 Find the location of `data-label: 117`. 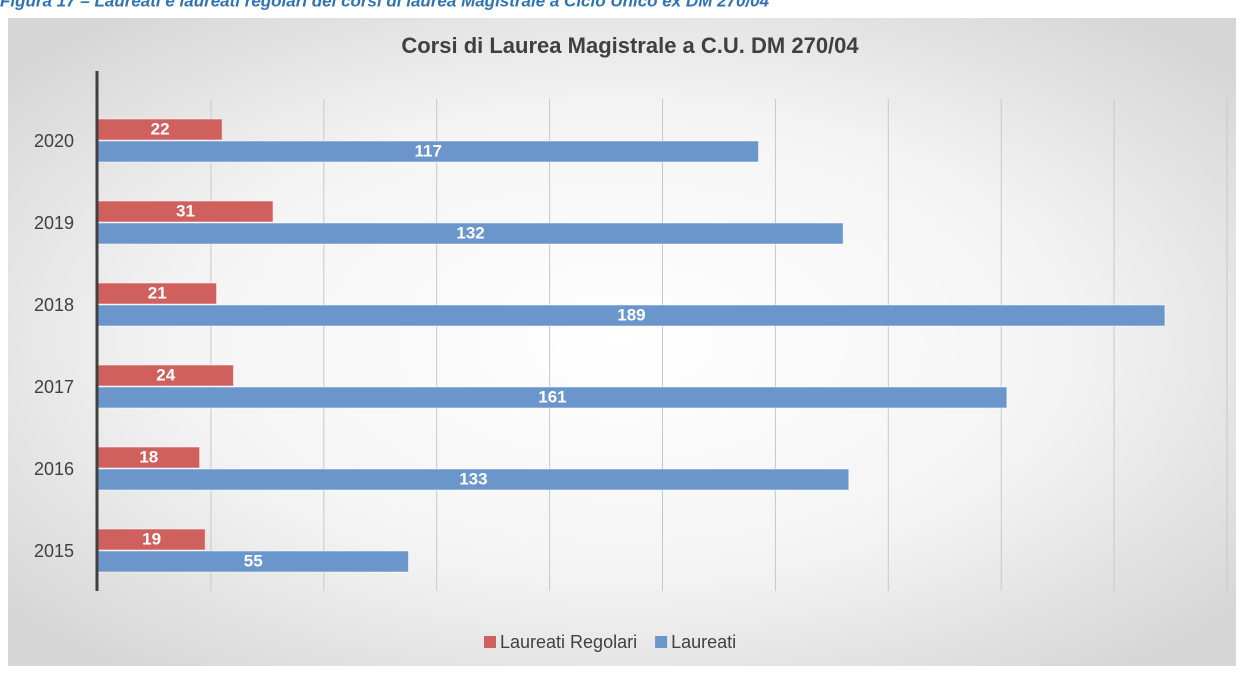

data-label: 117 is located at coordinates (428, 150).